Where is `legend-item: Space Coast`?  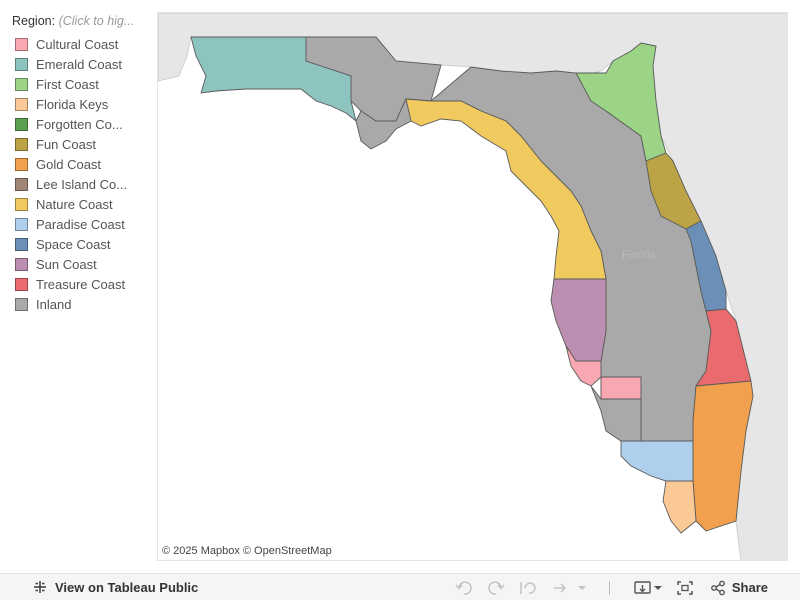
legend-item: Space Coast is located at coordinates (82, 244).